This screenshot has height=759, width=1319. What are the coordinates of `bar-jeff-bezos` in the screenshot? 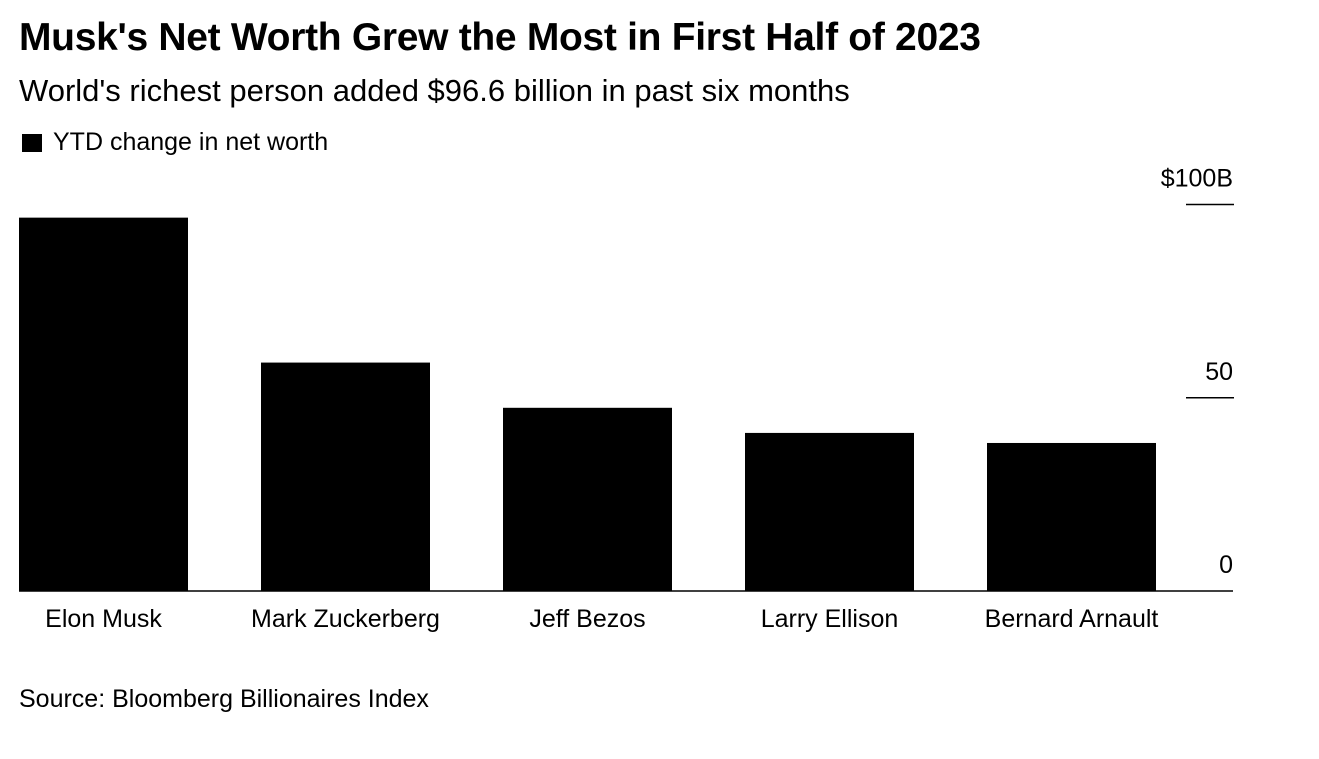 It's located at (587, 499).